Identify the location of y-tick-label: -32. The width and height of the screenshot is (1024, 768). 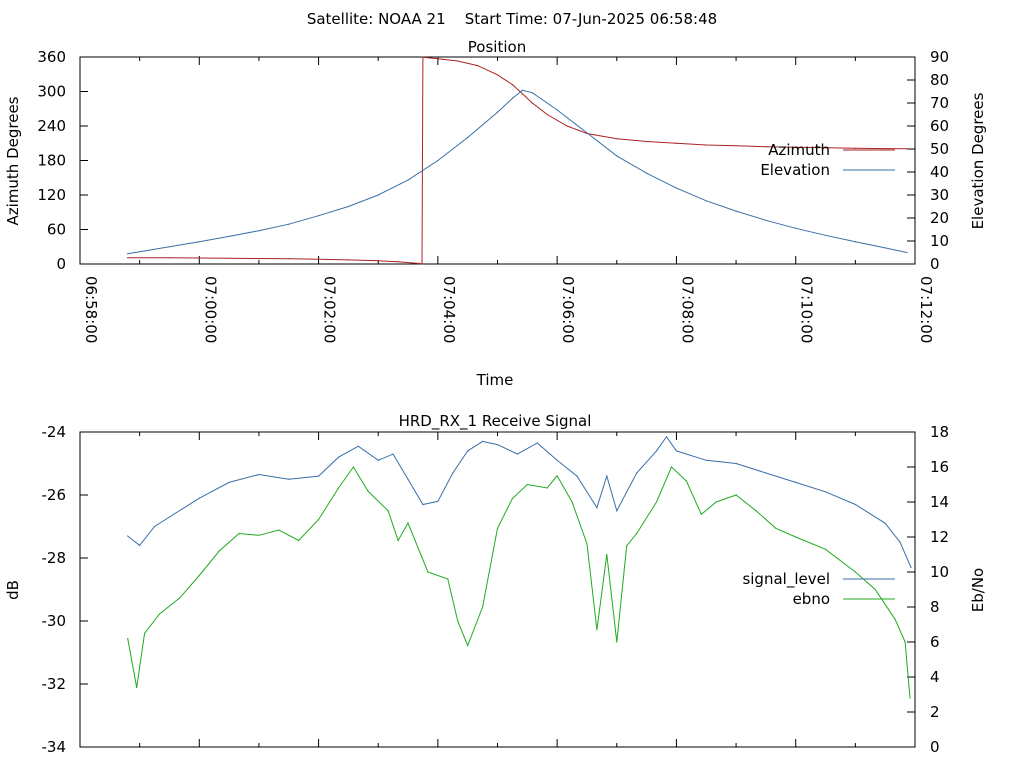
(54, 684).